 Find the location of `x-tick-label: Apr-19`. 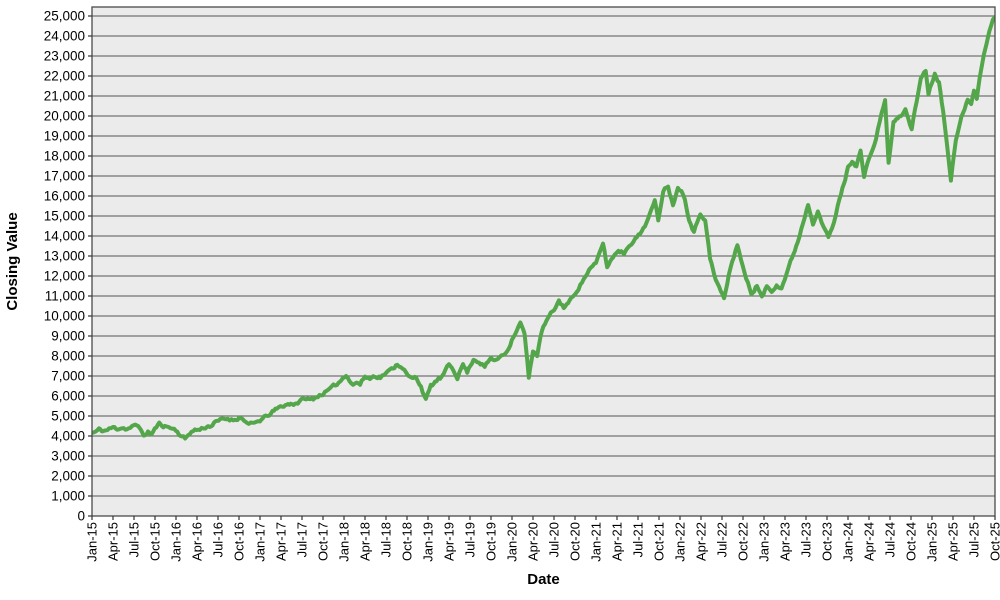

x-tick-label: Apr-19 is located at coordinates (449, 541).